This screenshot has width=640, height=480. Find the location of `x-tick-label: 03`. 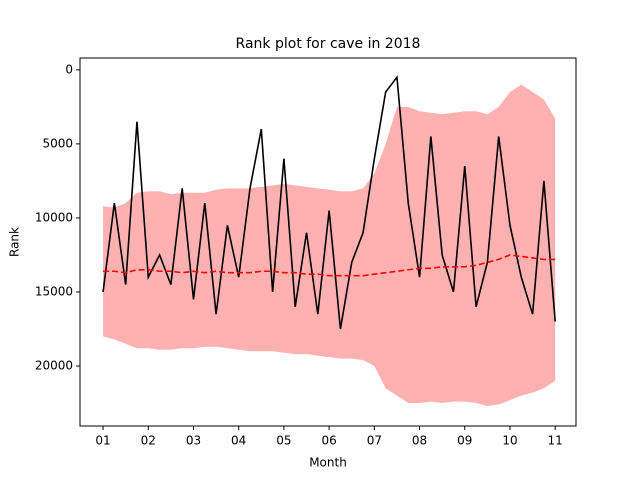

x-tick-label: 03 is located at coordinates (193, 441).